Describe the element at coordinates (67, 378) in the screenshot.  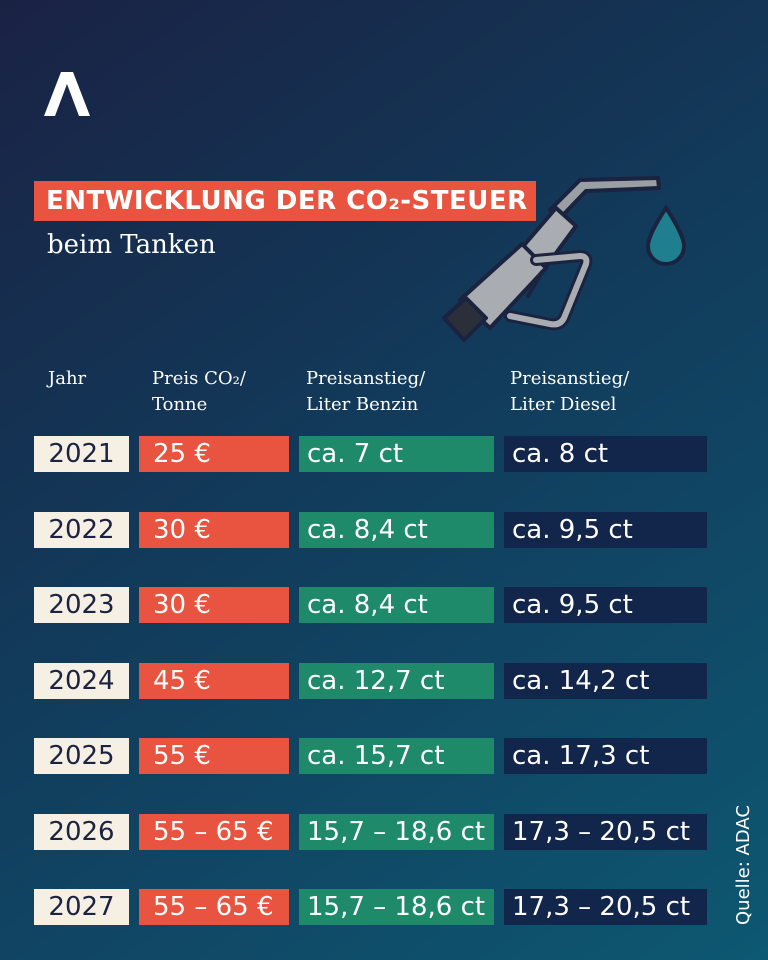
I see `header-year: Jahr` at that location.